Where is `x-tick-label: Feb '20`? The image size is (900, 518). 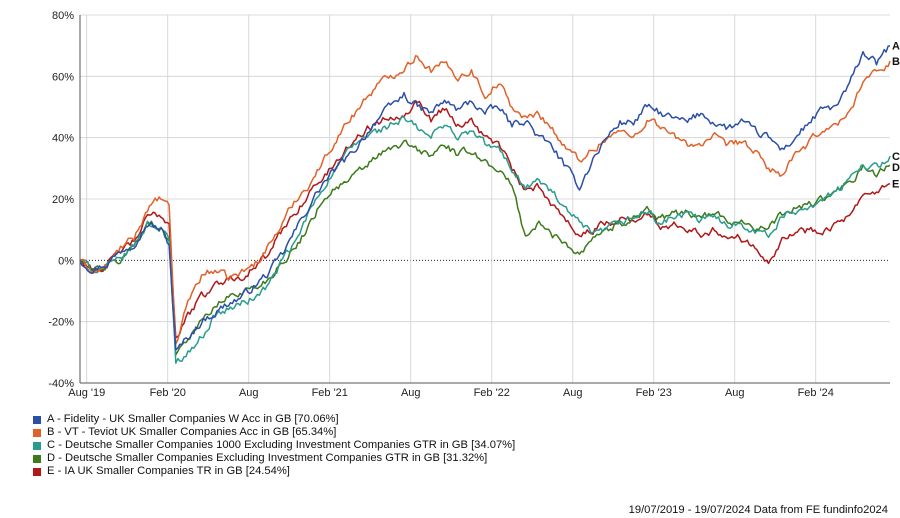
x-tick-label: Feb '20 is located at coordinates (168, 393).